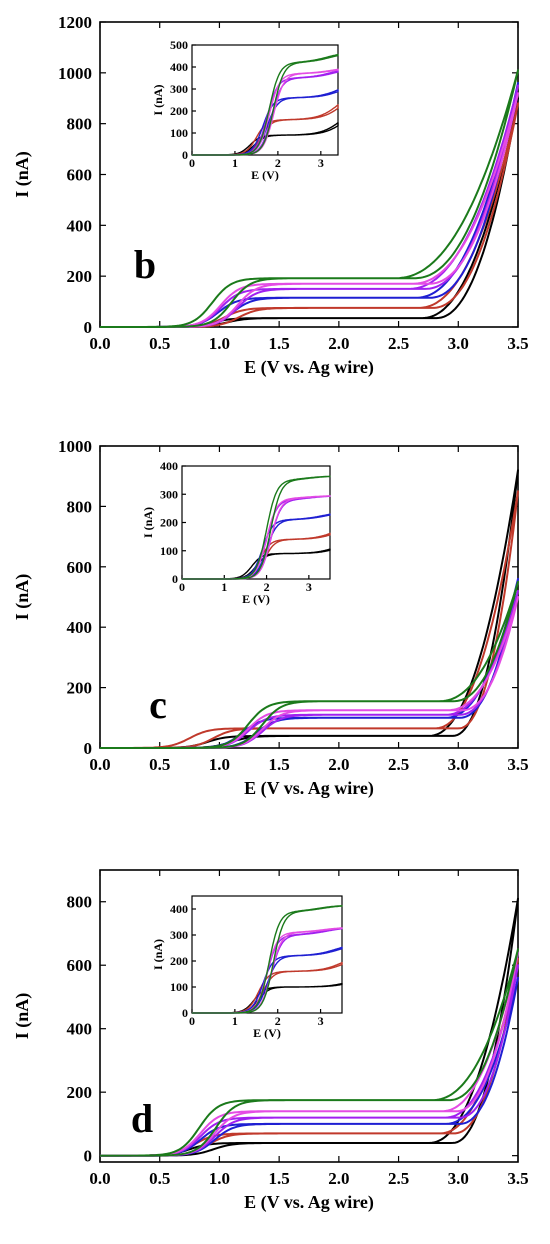 The image size is (550, 1244). I want to click on inset-c: 0 1 2 3 0 100 200 300 400 E (V) I (nA), so click(236, 532).